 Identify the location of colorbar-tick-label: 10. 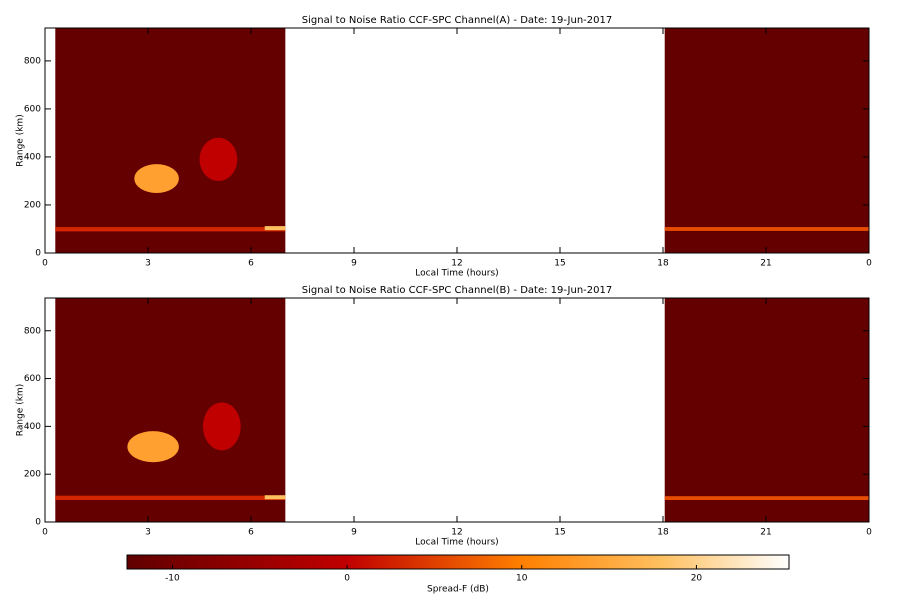
(522, 579).